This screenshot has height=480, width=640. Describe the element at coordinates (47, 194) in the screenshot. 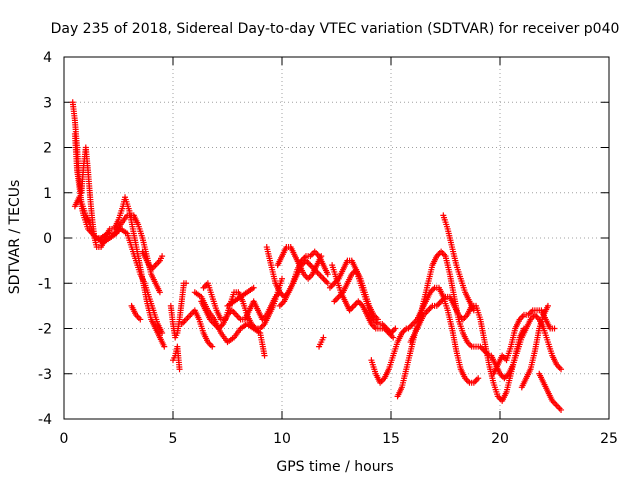

I see `y-tick-label: 1` at that location.